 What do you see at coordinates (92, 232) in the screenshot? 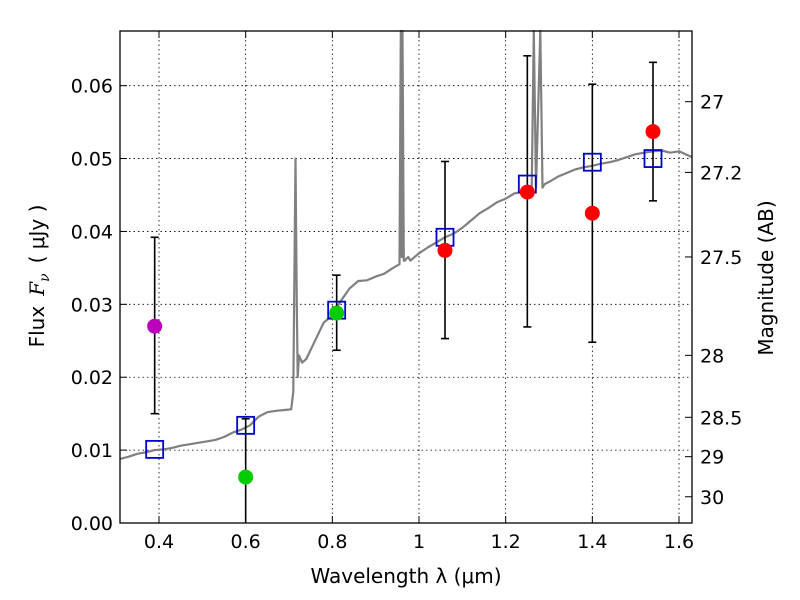
I see `y-tick-label: 0.04` at bounding box center [92, 232].